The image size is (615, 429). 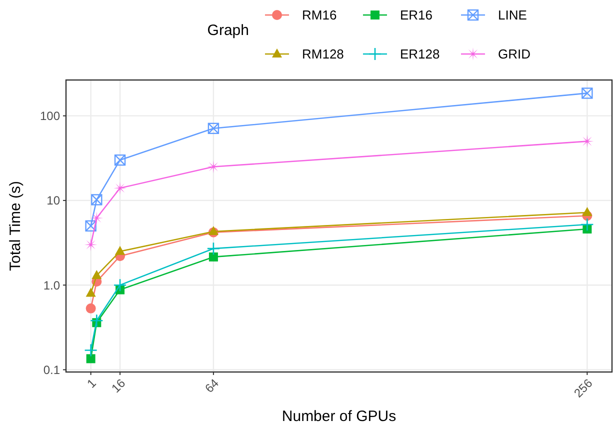 I want to click on legend-label: LINE, so click(x=513, y=15).